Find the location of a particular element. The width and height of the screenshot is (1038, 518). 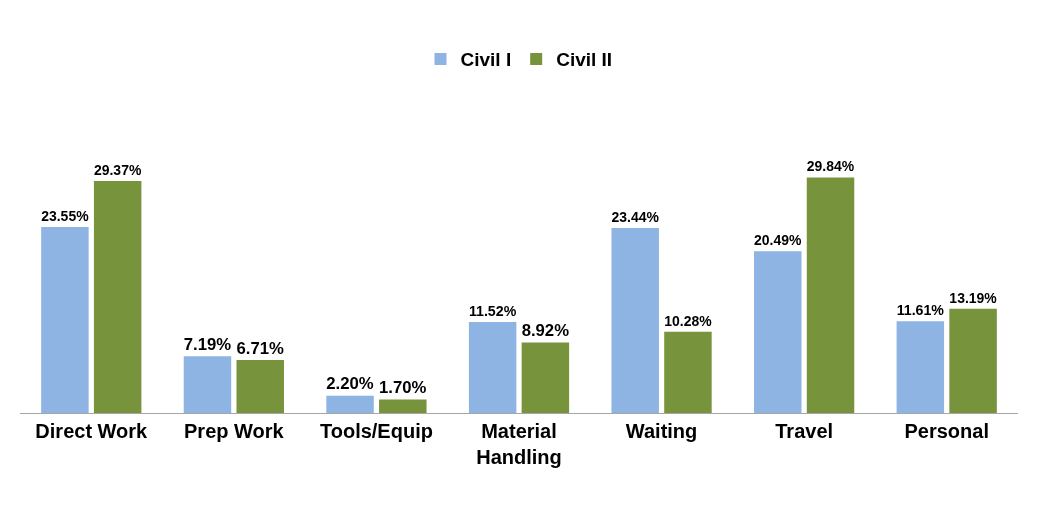

data-label: 11.52% is located at coordinates (492, 311).